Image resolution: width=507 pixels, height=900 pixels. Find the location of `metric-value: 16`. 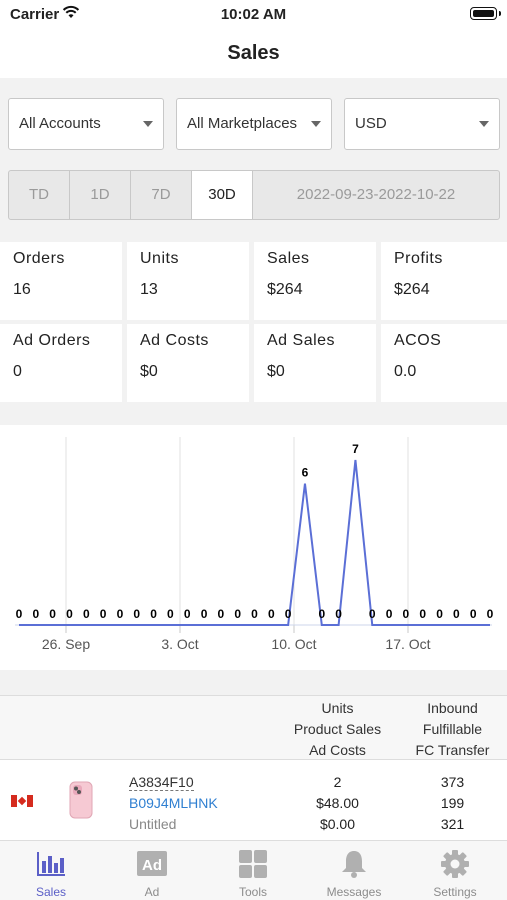

metric-value: 16 is located at coordinates (22, 289).